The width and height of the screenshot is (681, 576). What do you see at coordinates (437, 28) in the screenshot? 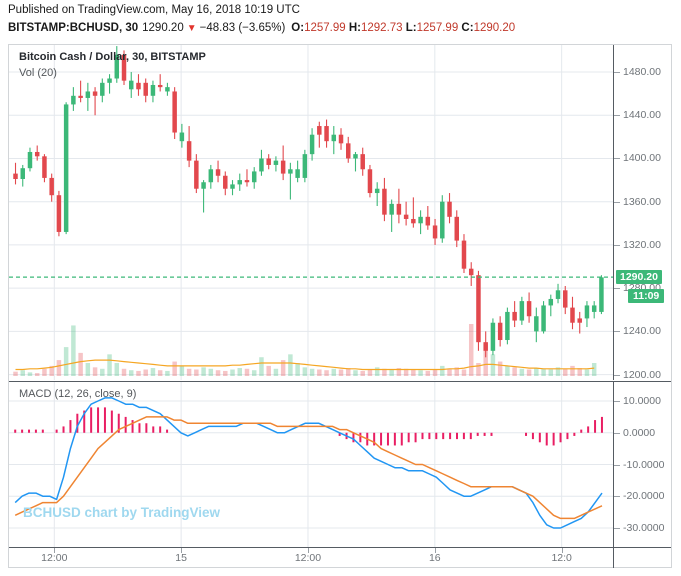
I see `low-value: 1257.99` at bounding box center [437, 28].